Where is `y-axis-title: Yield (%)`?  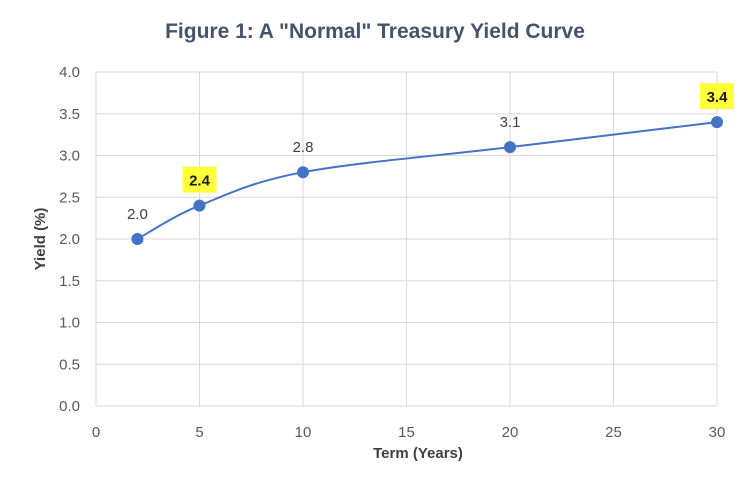
y-axis-title: Yield (%) is located at coordinates (40, 239).